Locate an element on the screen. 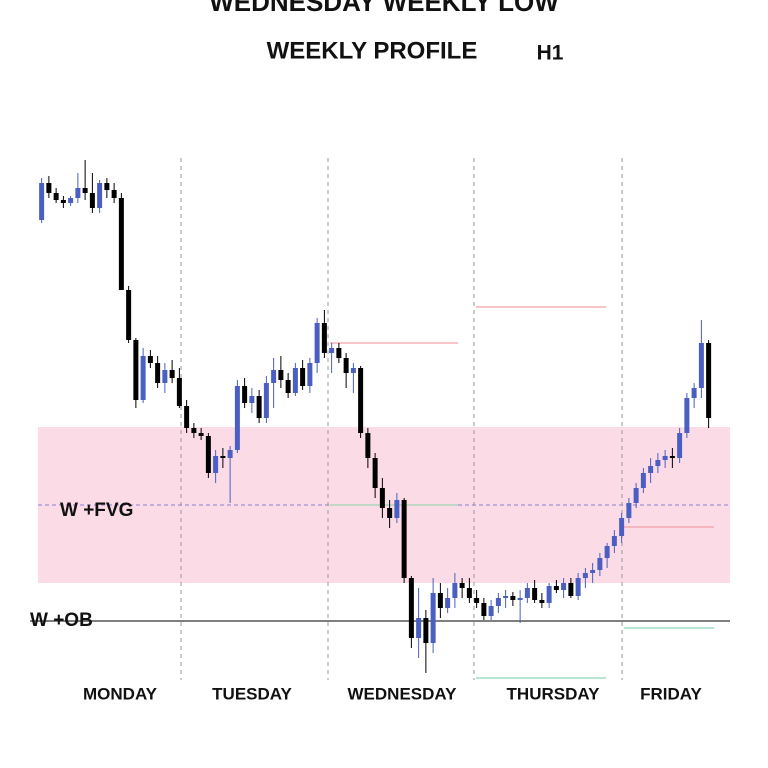 The width and height of the screenshot is (768, 768). day-label: FRIDAY is located at coordinates (671, 693).